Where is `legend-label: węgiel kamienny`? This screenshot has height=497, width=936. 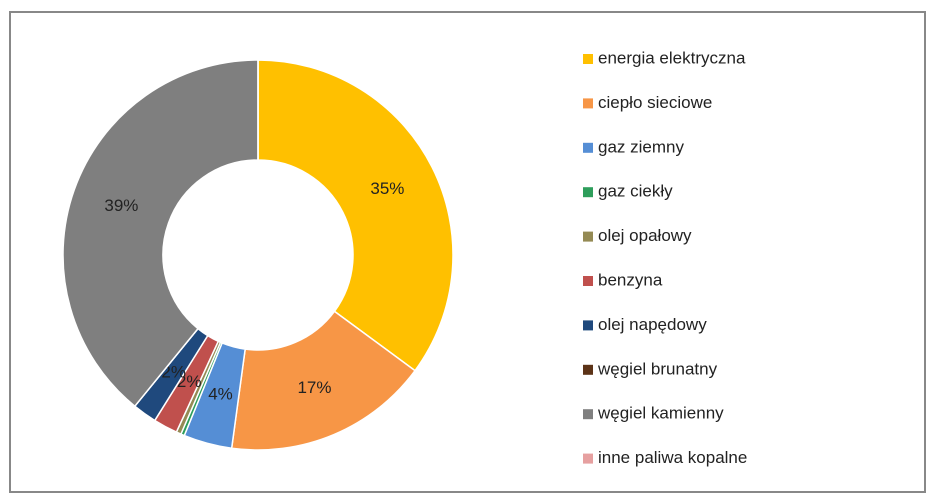
legend-label: węgiel kamienny is located at coordinates (660, 413).